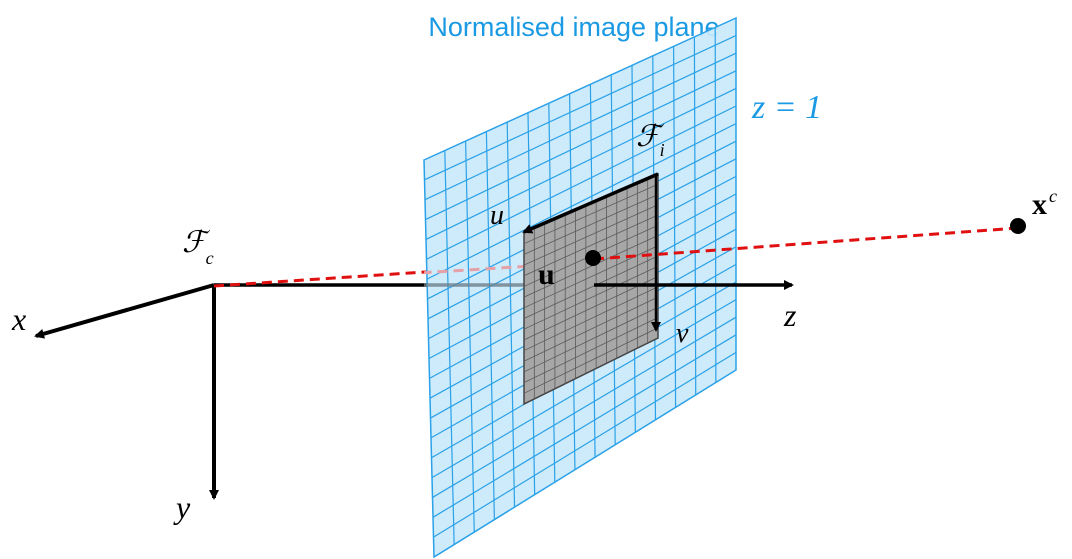 This screenshot has width=1072, height=559. What do you see at coordinates (786, 107) in the screenshot?
I see `plane-equation-label: z = 1` at bounding box center [786, 107].